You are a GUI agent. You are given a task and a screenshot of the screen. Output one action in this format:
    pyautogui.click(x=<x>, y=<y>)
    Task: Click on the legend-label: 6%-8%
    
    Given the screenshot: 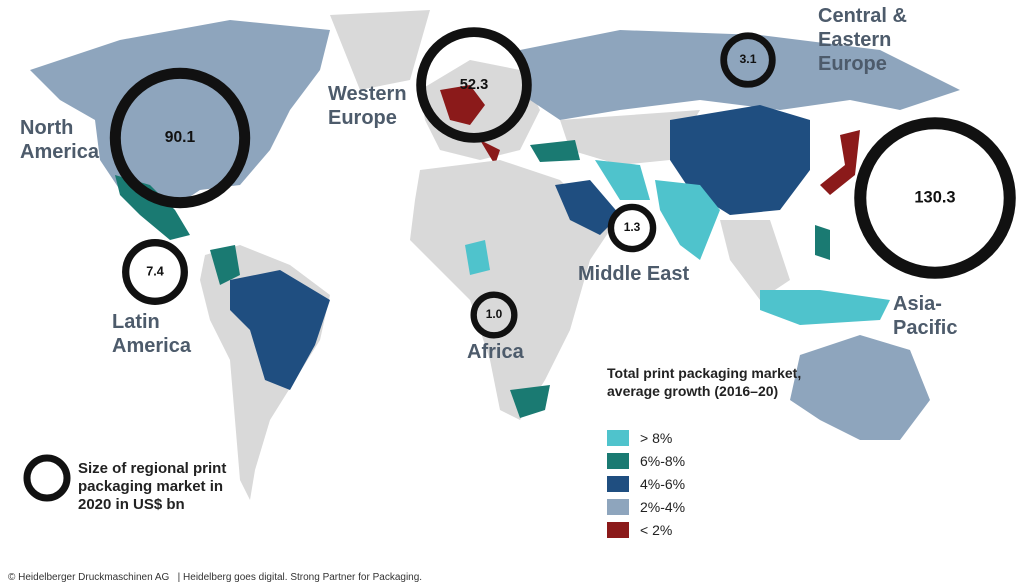 What is the action you would take?
    pyautogui.click(x=663, y=461)
    